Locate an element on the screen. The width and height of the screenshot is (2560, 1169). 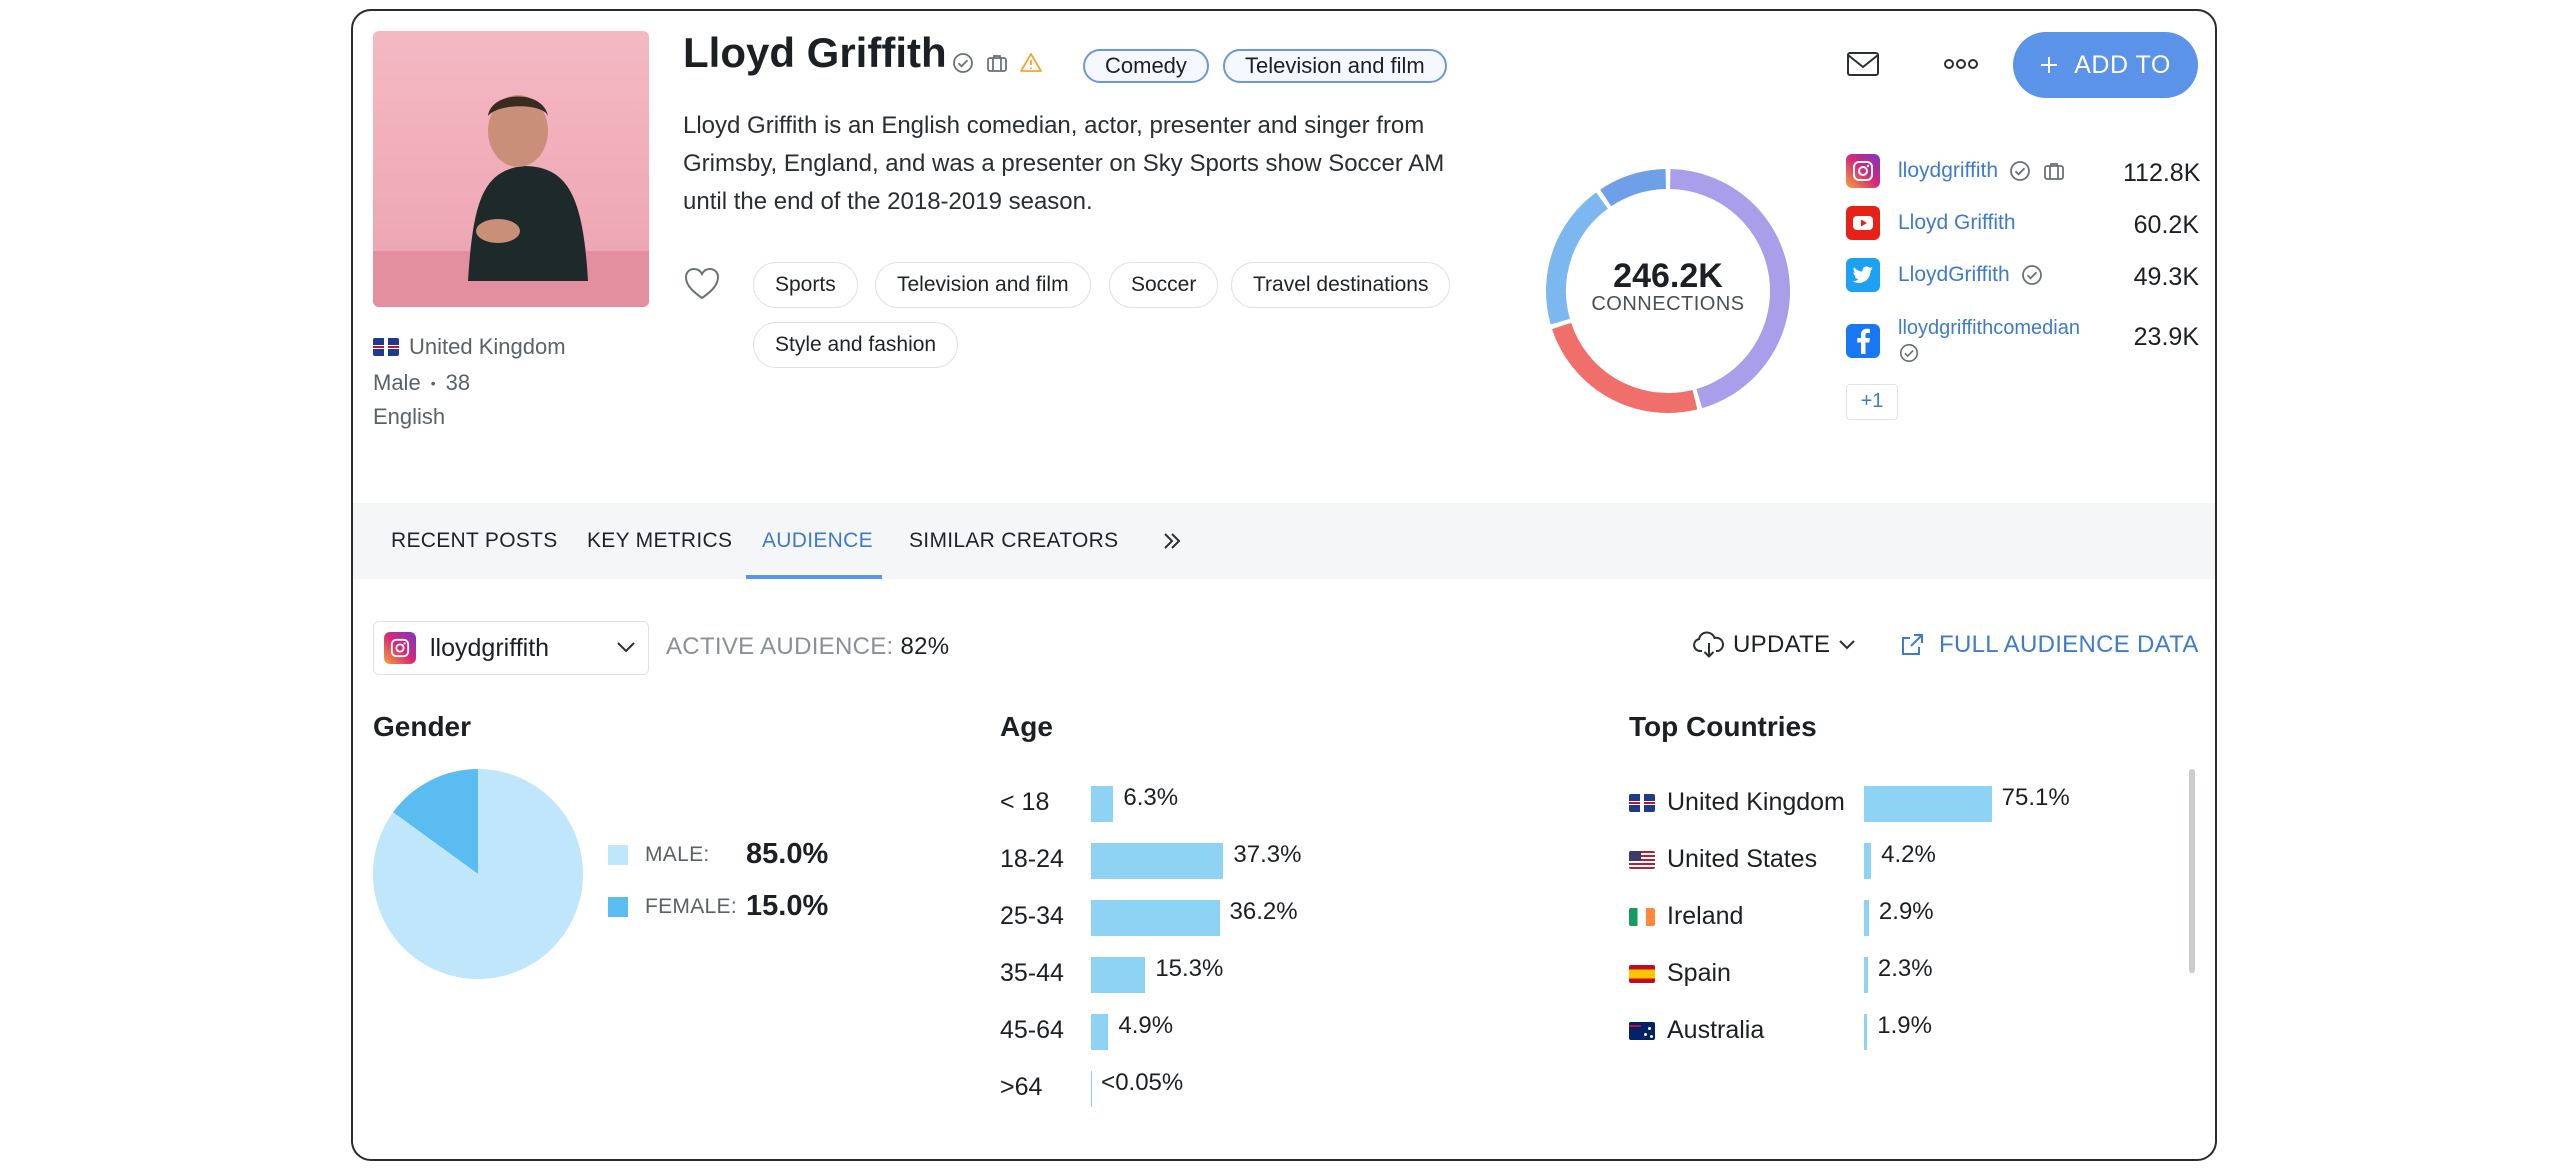
legend-label-male: MALE: is located at coordinates (677, 854).